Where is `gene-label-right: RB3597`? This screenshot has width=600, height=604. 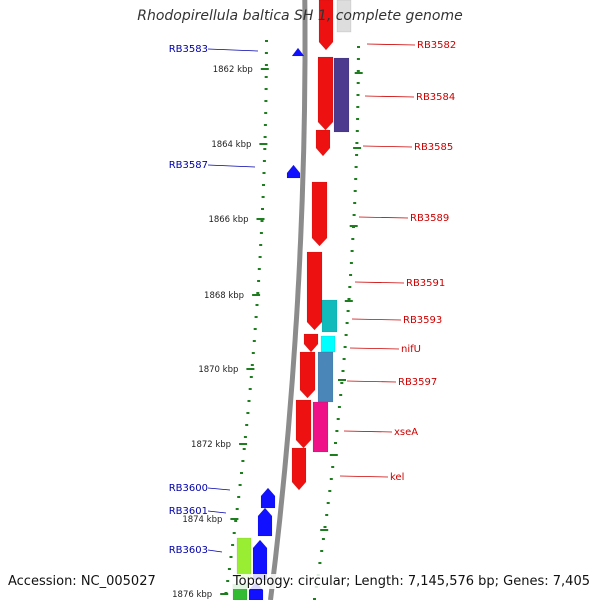 gene-label-right: RB3597 is located at coordinates (417, 382).